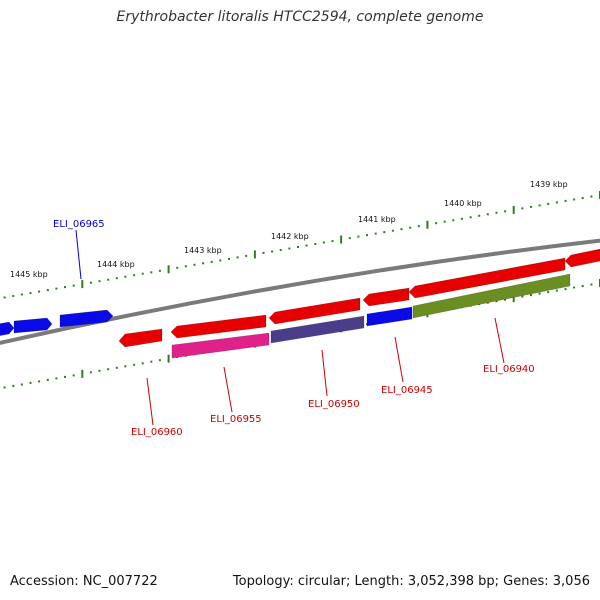 This screenshot has width=600, height=600. Describe the element at coordinates (377, 219) in the screenshot. I see `kbp-label-1441: 1441 kbp` at that location.